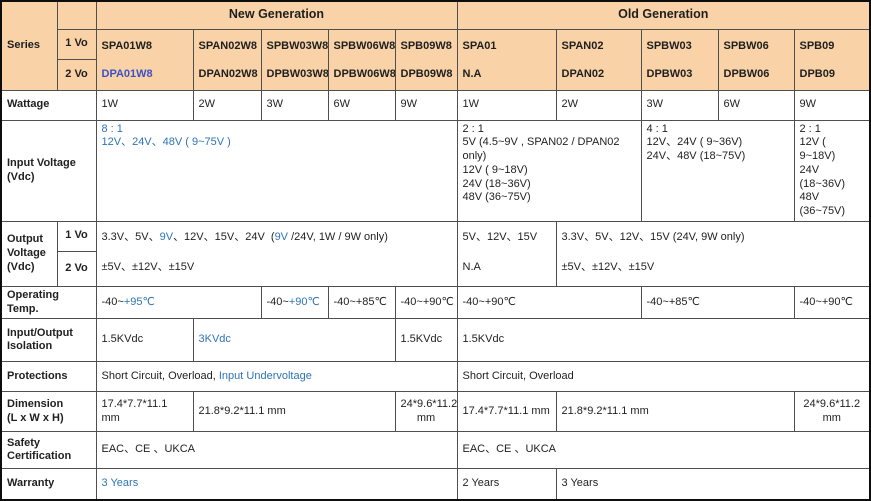 Image resolution: width=871 pixels, height=501 pixels. Describe the element at coordinates (479, 45) in the screenshot. I see `product-name-1vo: SPA01` at that location.